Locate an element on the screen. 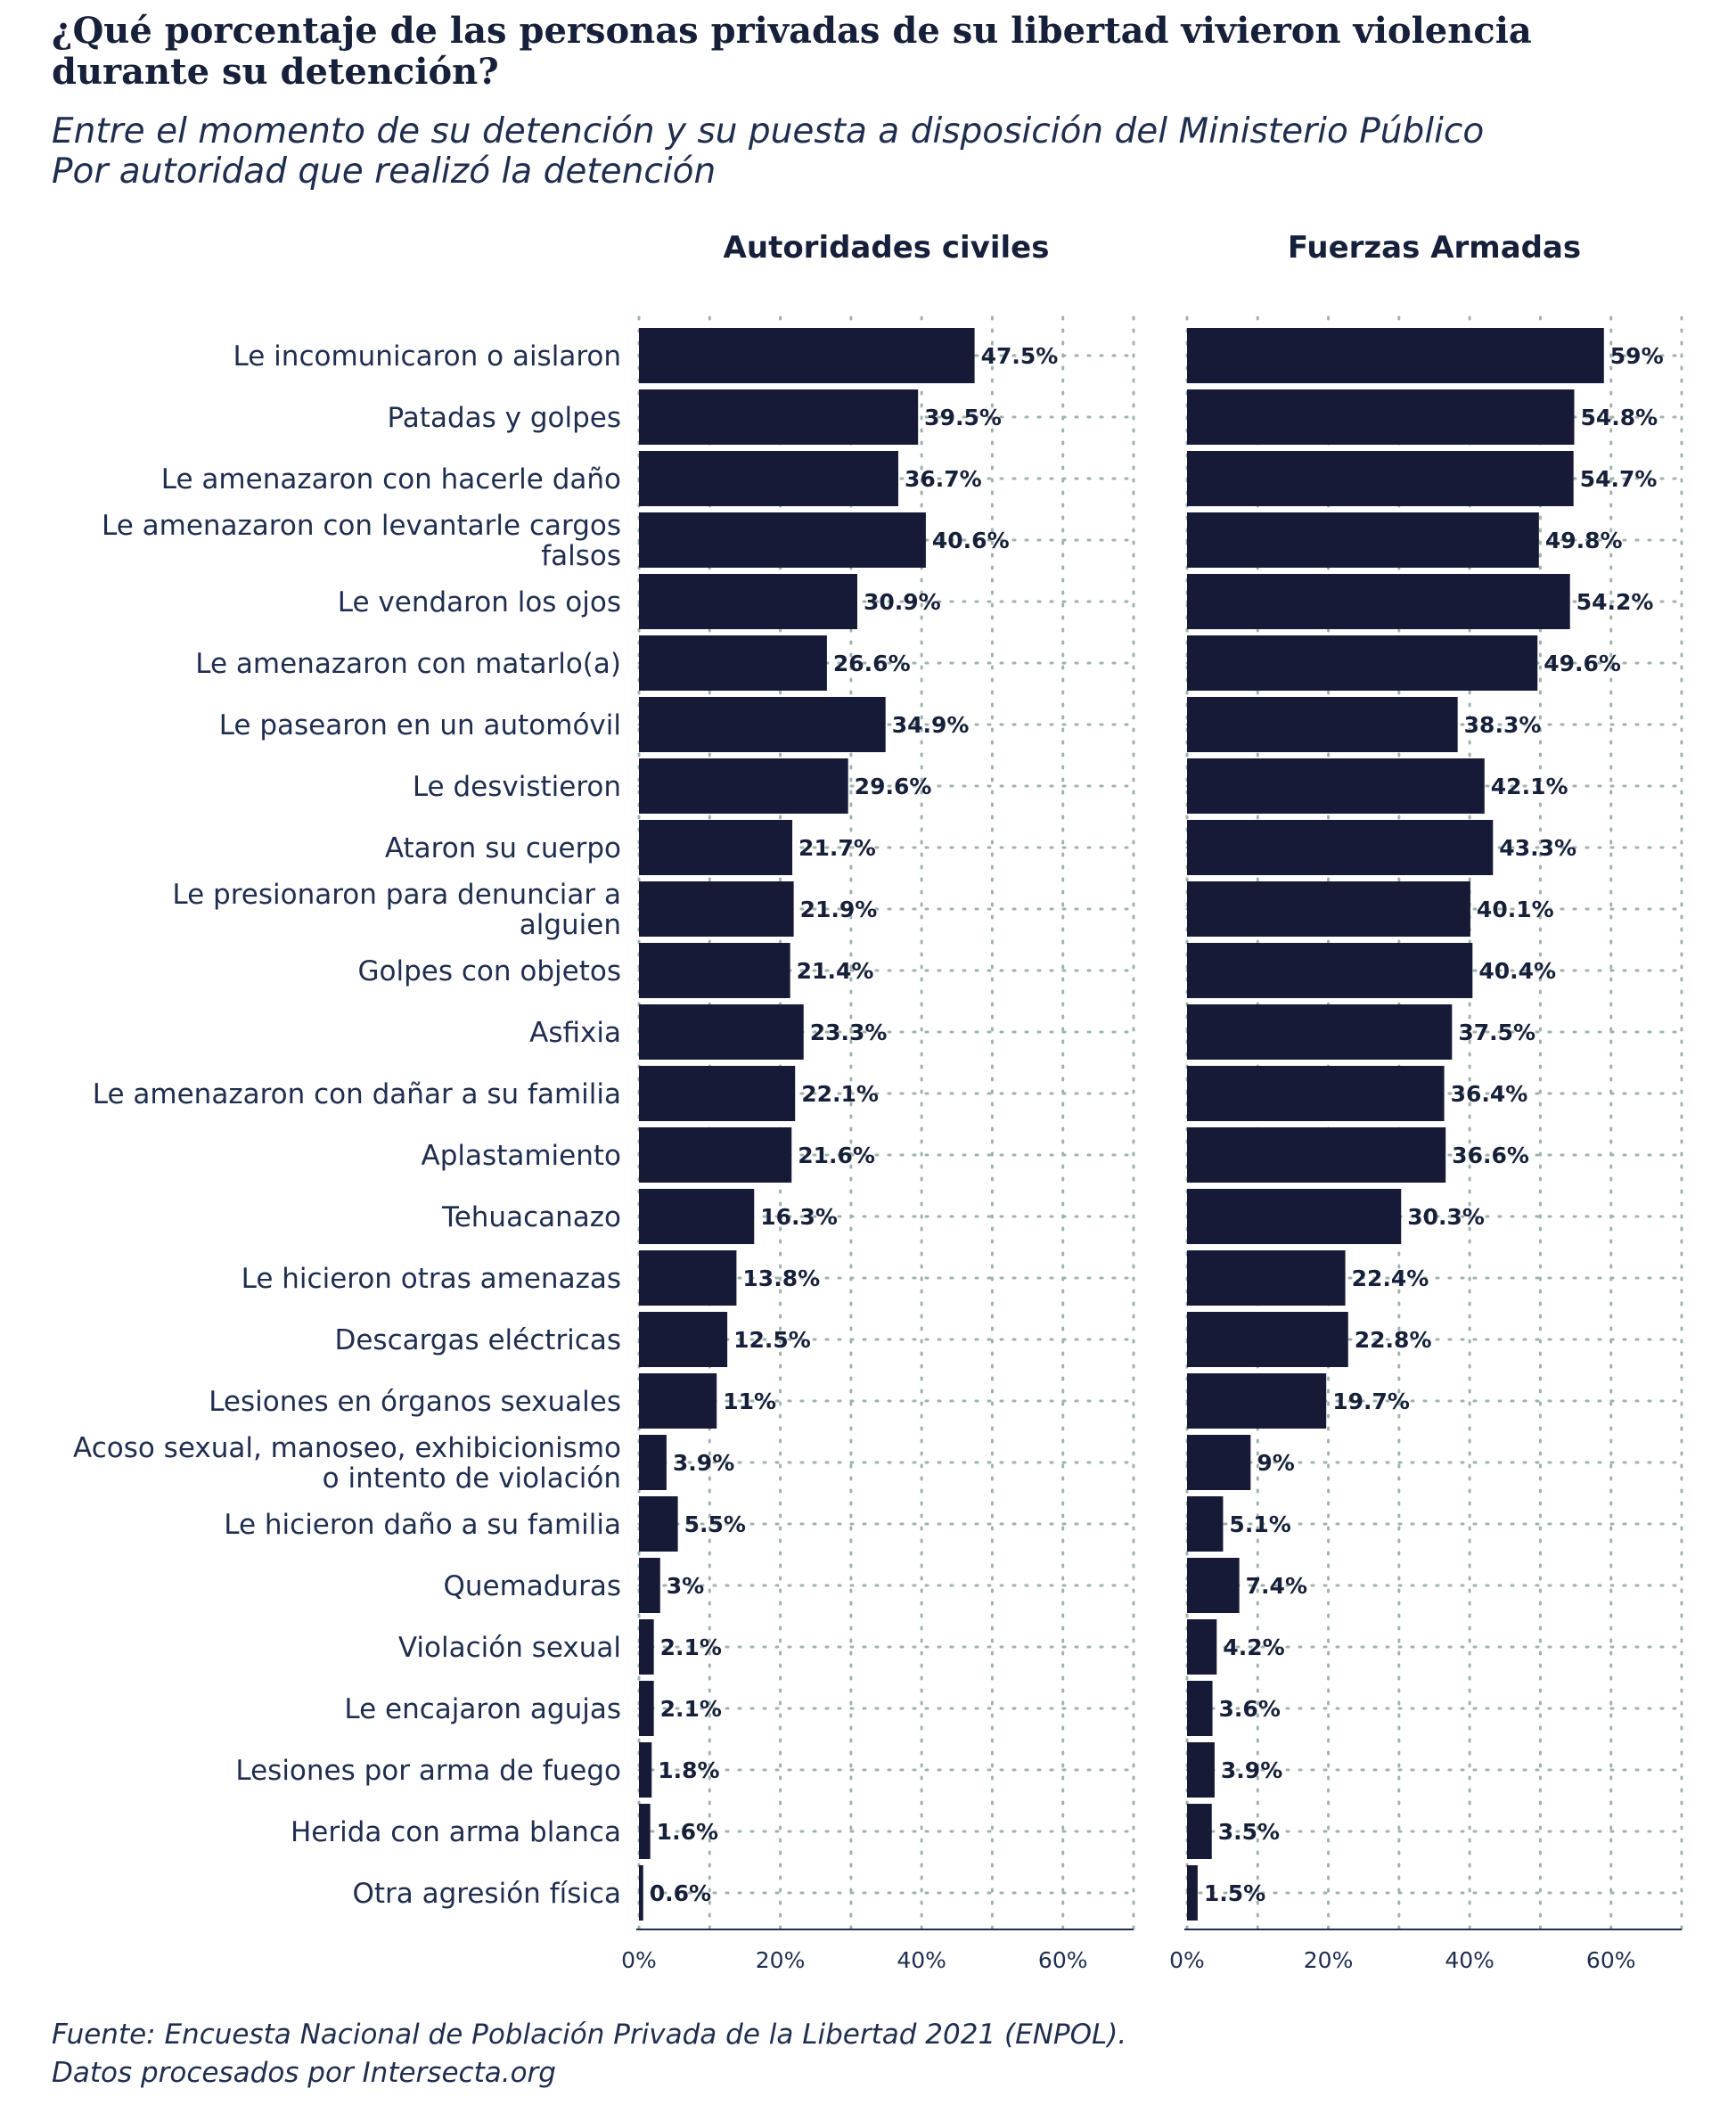 The height and width of the screenshot is (2105, 1736). category-label-line: alguien is located at coordinates (571, 925).